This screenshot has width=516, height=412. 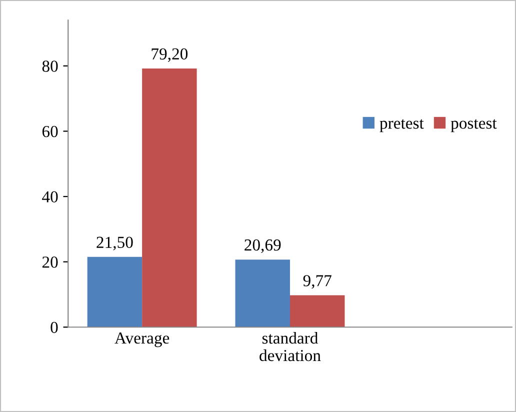 What do you see at coordinates (54, 328) in the screenshot?
I see `y-tick-label: 0` at bounding box center [54, 328].